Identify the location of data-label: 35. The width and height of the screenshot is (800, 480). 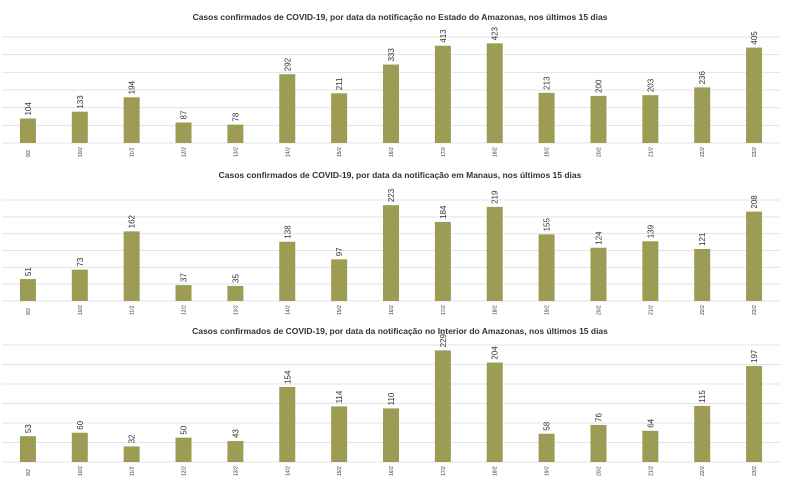
(235, 278).